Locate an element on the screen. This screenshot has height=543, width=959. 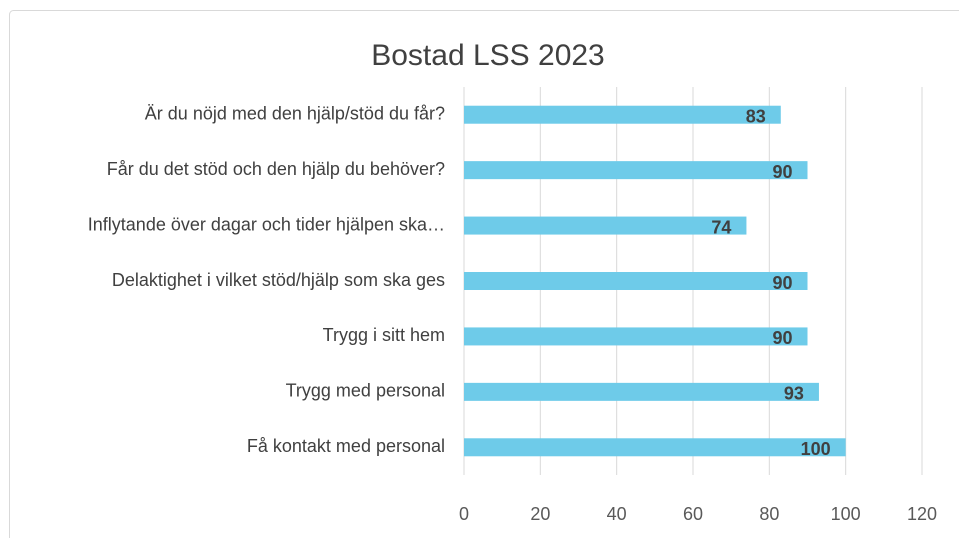
data-label: 100 is located at coordinates (816, 449).